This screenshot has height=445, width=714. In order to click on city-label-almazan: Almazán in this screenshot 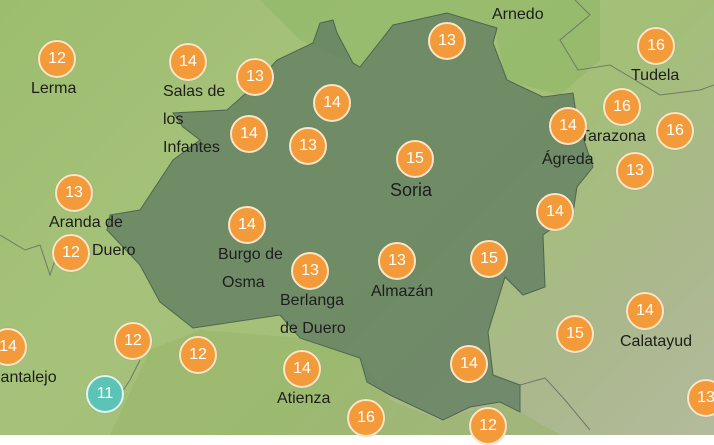, I will do `click(402, 291)`.